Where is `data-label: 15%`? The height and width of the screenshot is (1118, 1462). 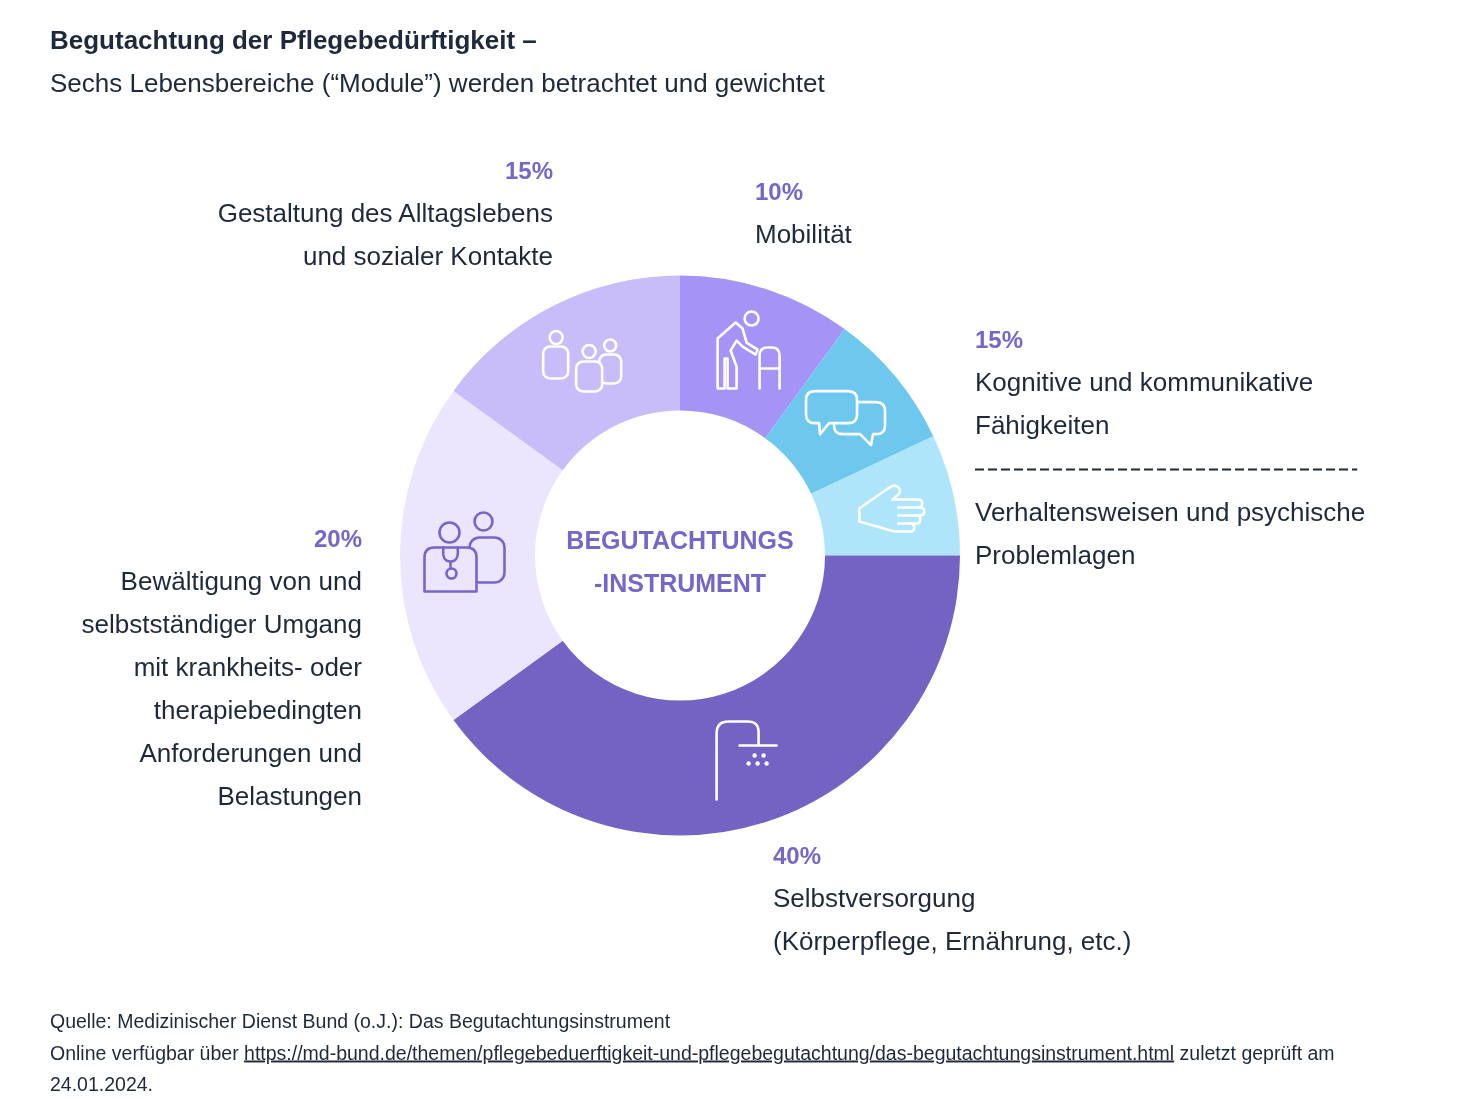 data-label: 15% is located at coordinates (528, 170).